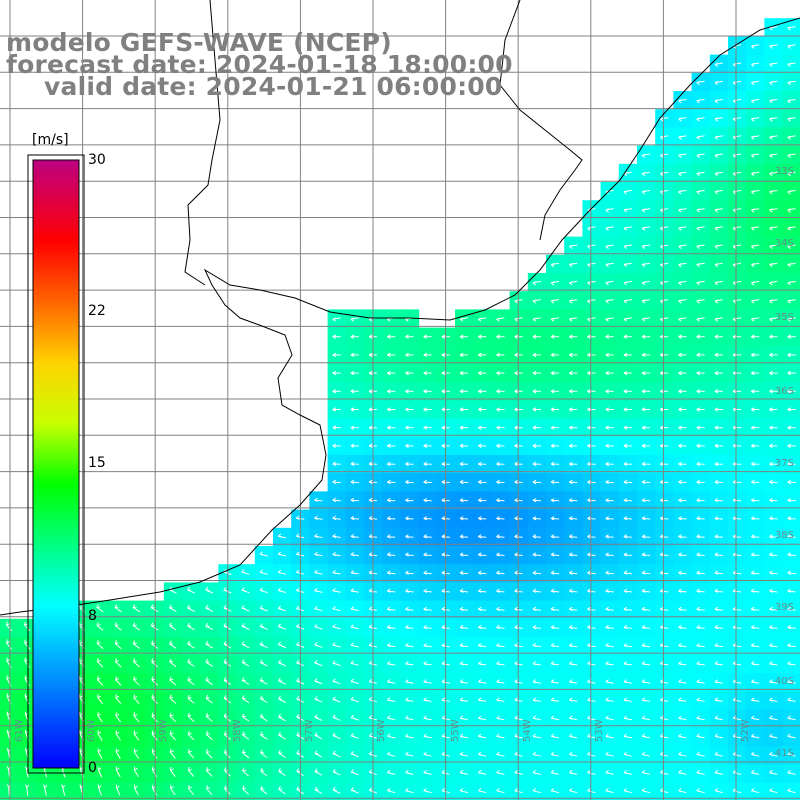 This screenshot has height=800, width=800. What do you see at coordinates (784, 535) in the screenshot?
I see `lat-label: 38S` at bounding box center [784, 535].